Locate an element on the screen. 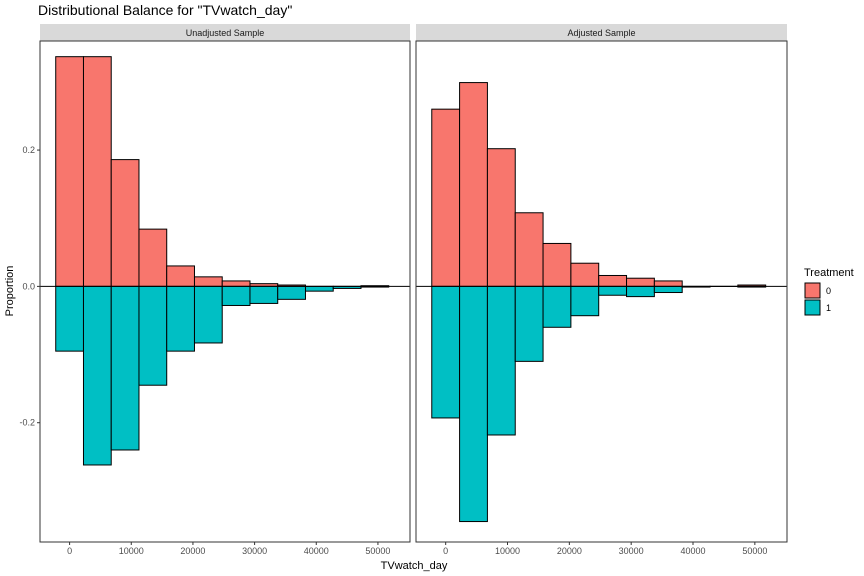 The height and width of the screenshot is (576, 864). legend-label-1: 1 is located at coordinates (828, 308).